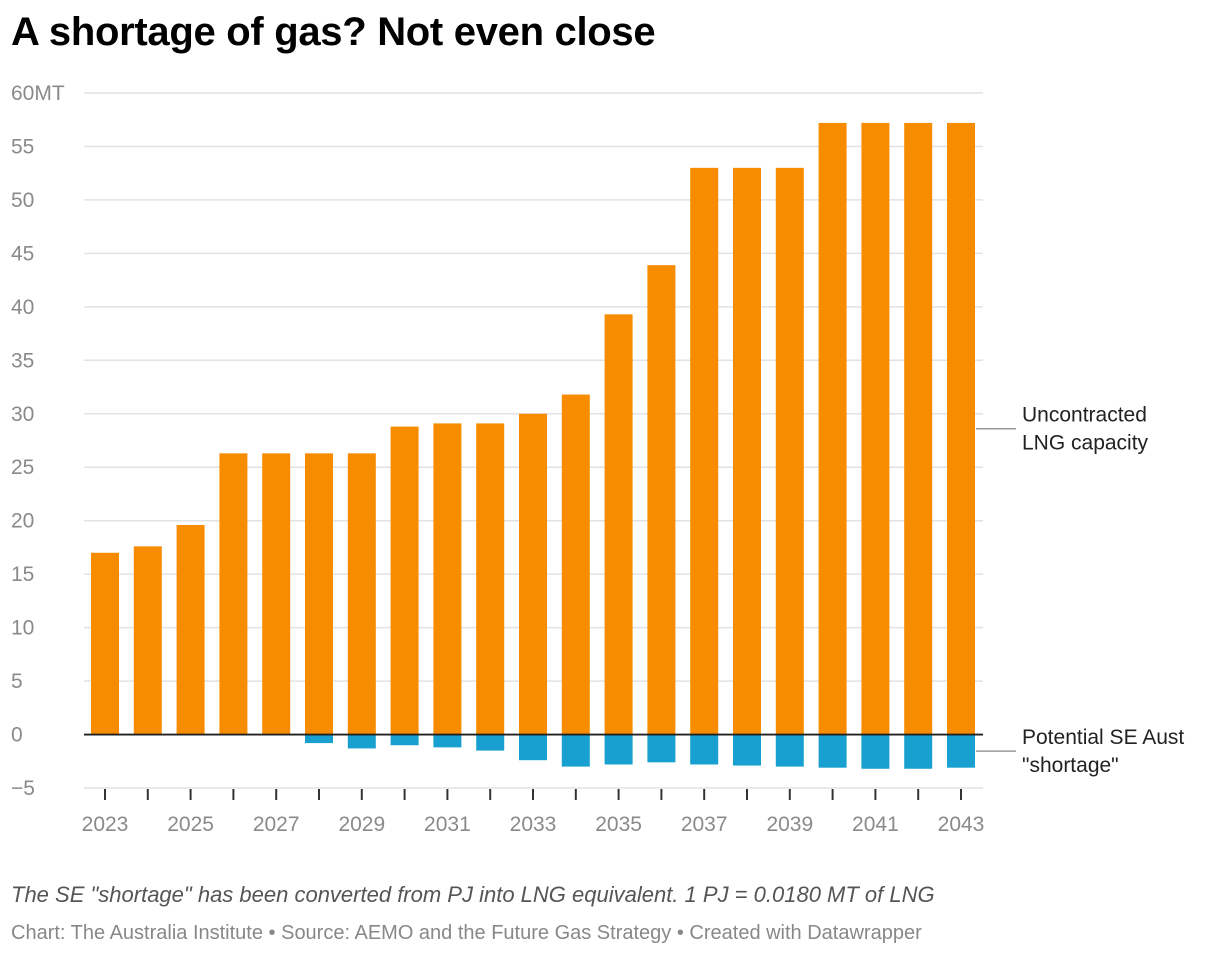 This screenshot has height=958, width=1220. Describe the element at coordinates (22, 414) in the screenshot. I see `y-tick-label: 30` at that location.